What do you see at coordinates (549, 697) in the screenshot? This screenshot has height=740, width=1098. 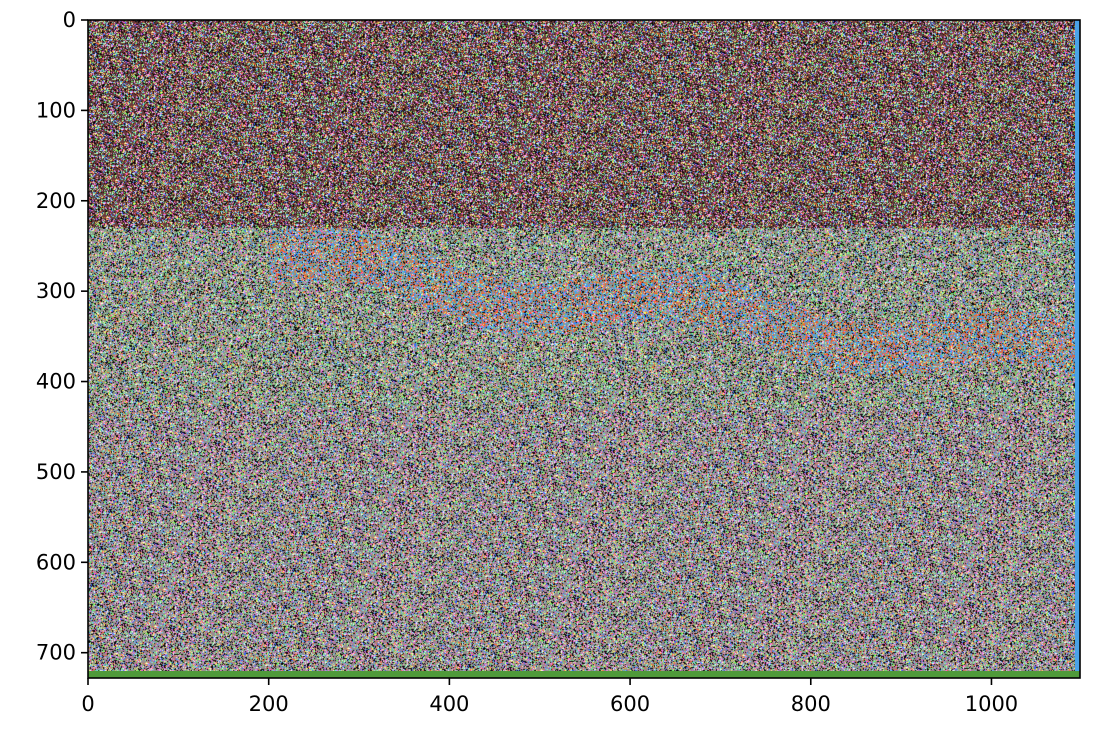 I see `x-axis: 0 200 400 600 800 1000` at bounding box center [549, 697].